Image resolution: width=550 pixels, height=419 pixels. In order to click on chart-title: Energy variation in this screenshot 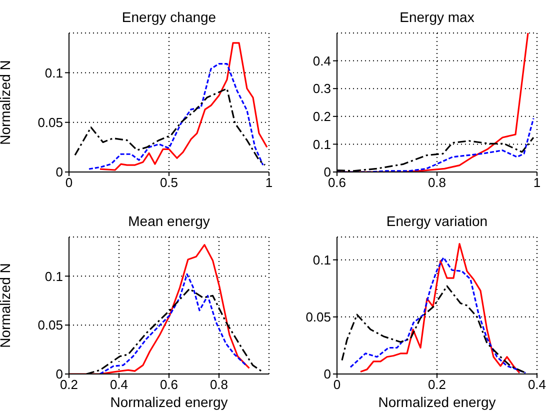, I will do `click(437, 221)`.